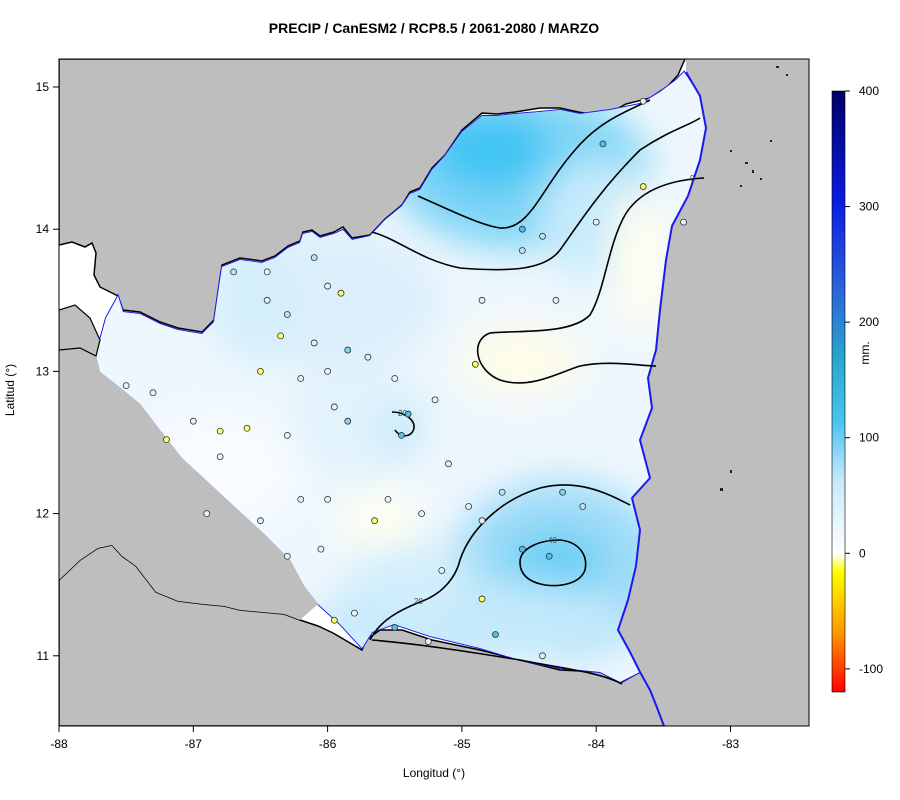  Describe the element at coordinates (43, 229) in the screenshot. I see `y-tick-label: 14` at that location.